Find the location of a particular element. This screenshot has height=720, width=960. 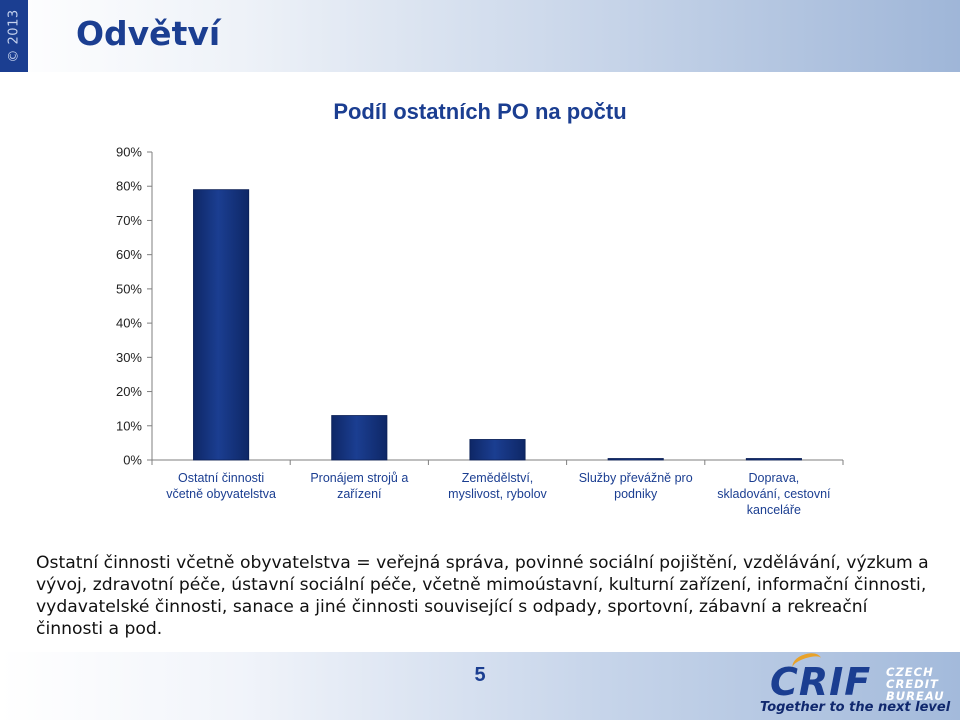

y-tick-label: 30% is located at coordinates (129, 357).